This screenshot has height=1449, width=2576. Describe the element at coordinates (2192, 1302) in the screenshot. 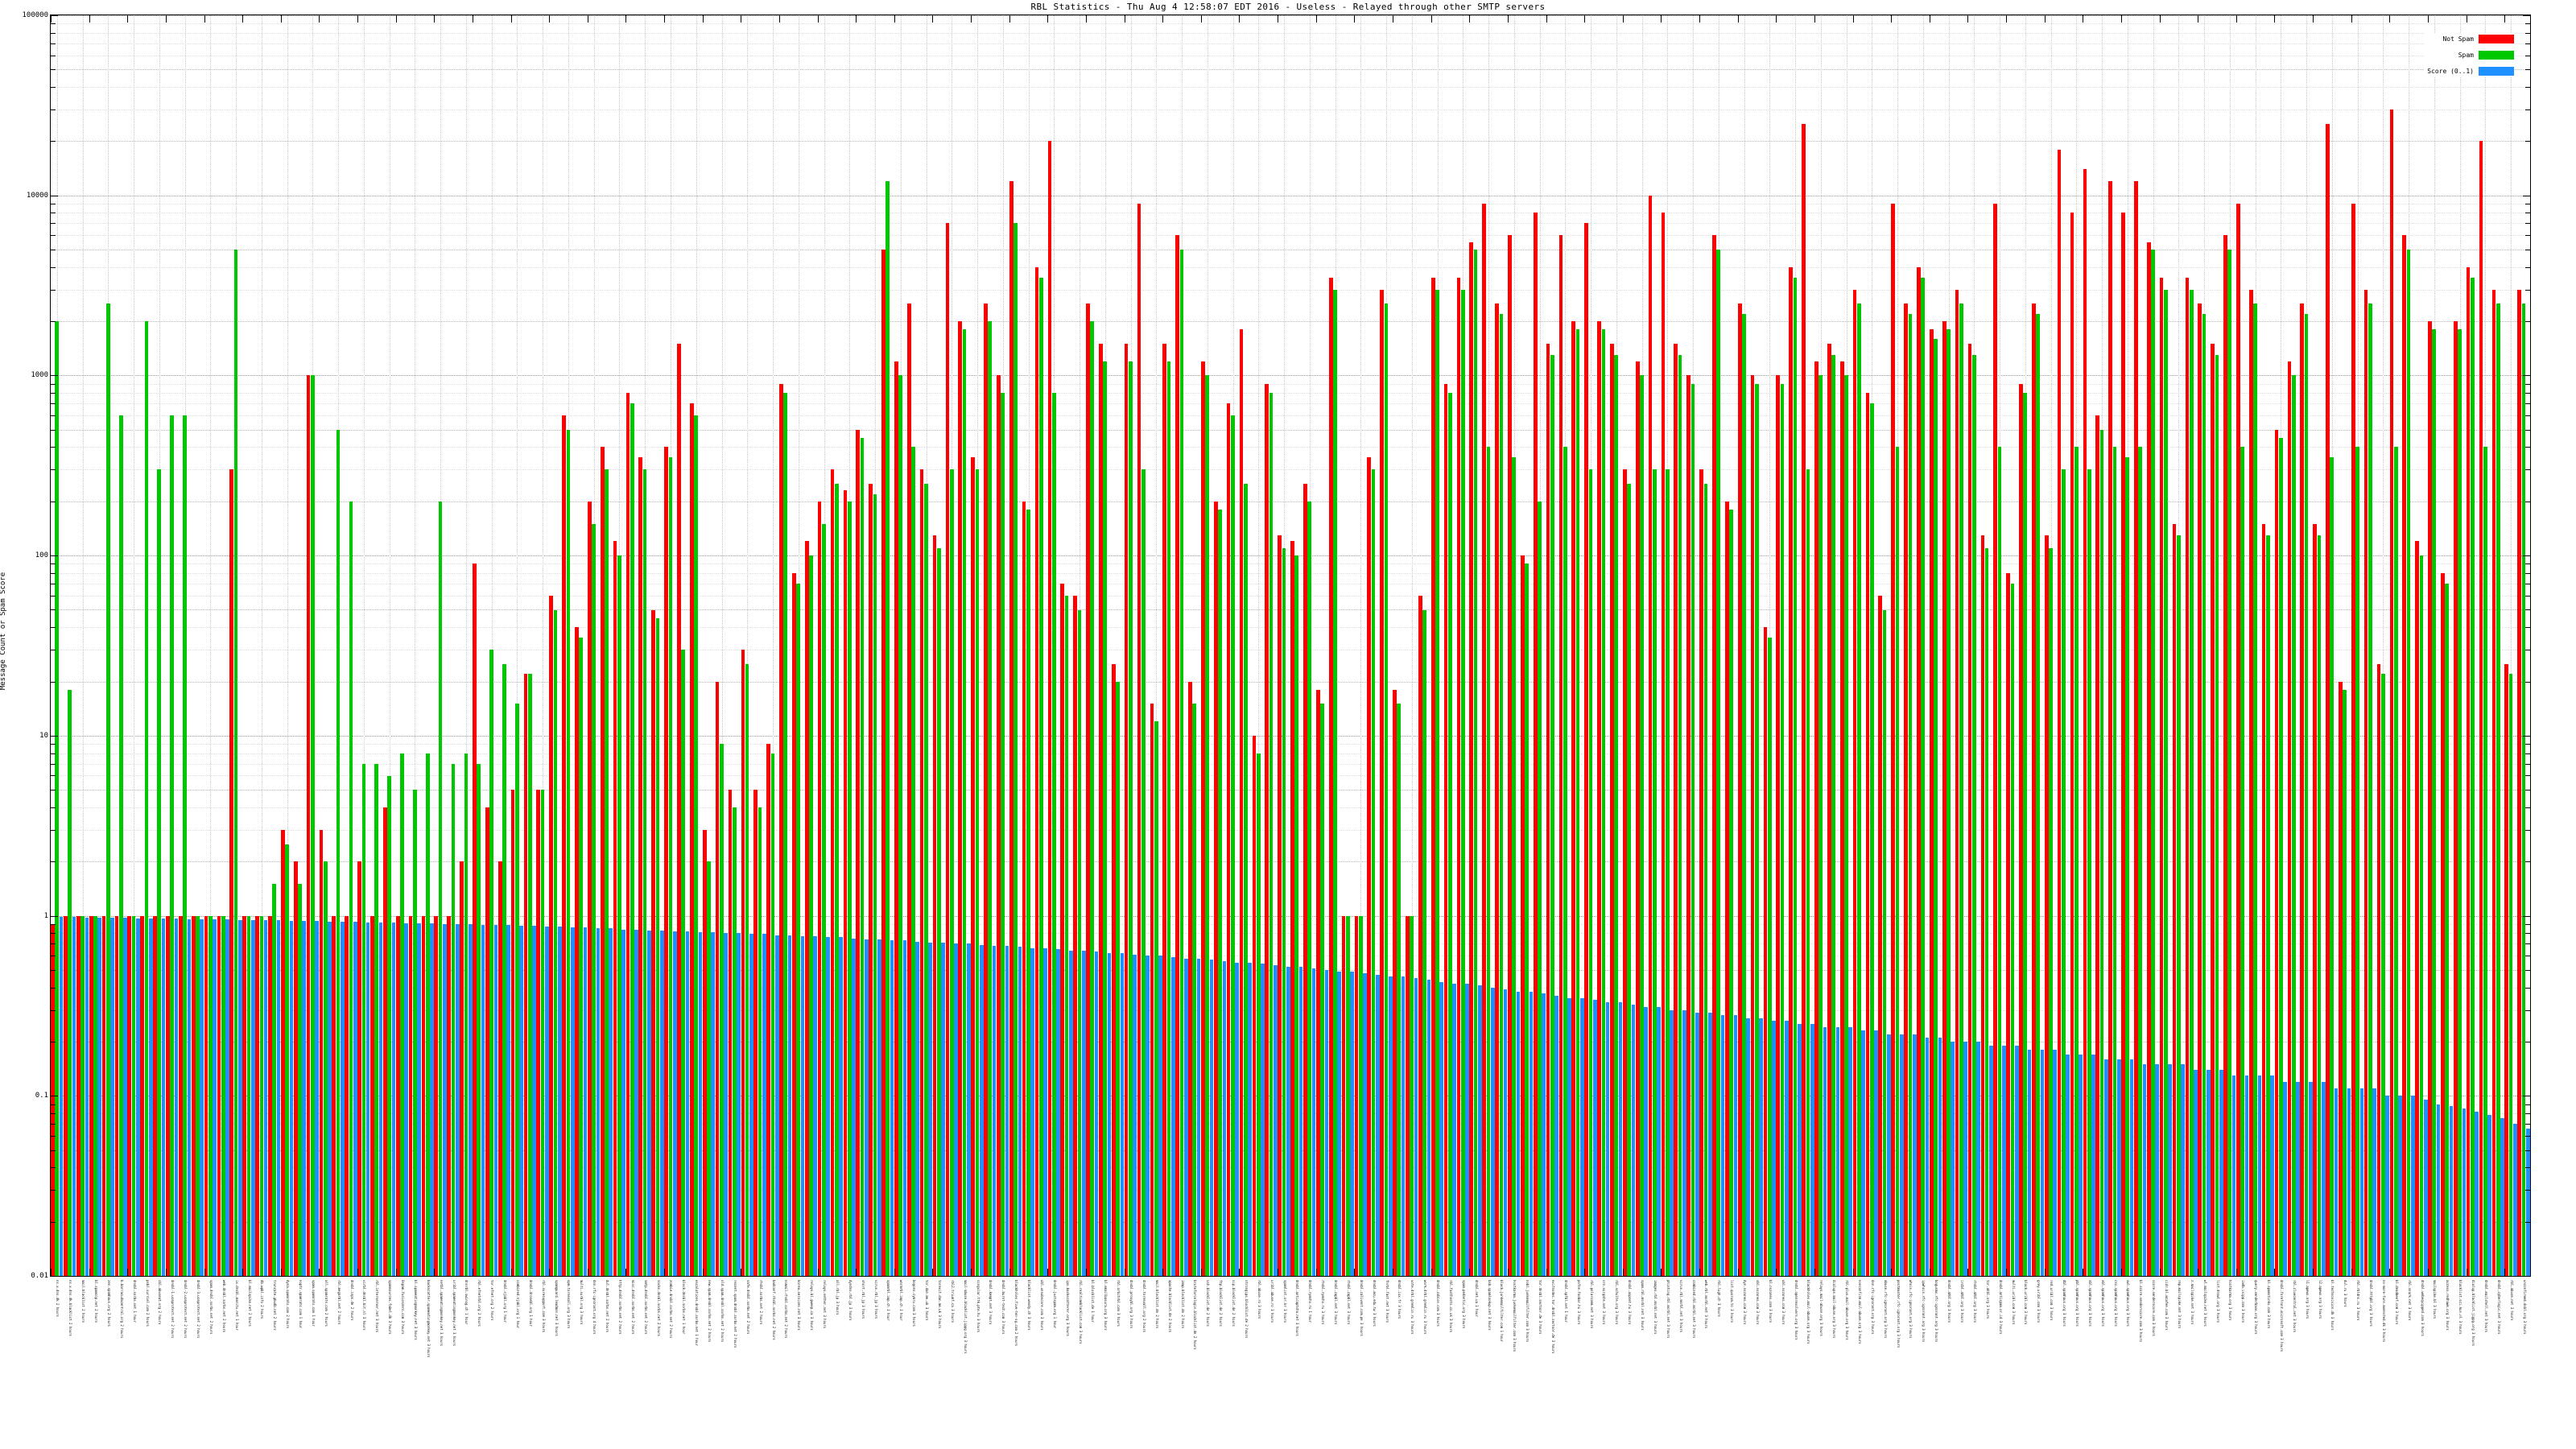

I see `x-tick-label: z.mailspike.net 3 hours` at that location.